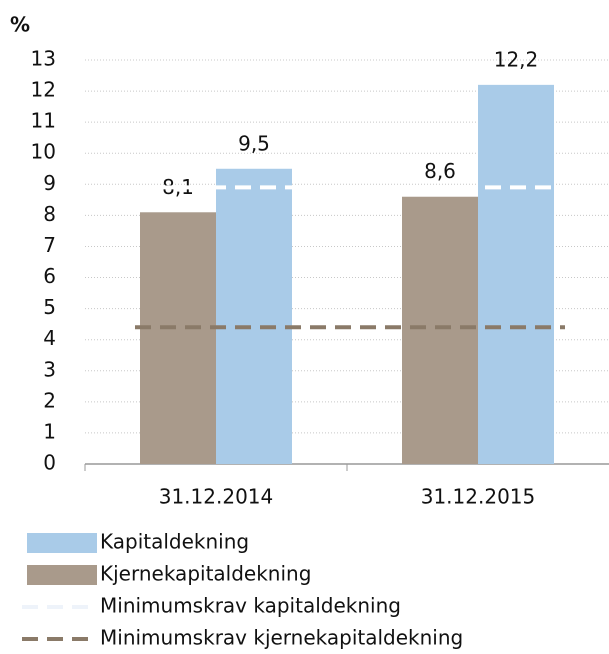 This screenshot has width=609, height=654. What do you see at coordinates (43, 59) in the screenshot?
I see `y-tick-label: 13` at bounding box center [43, 59].